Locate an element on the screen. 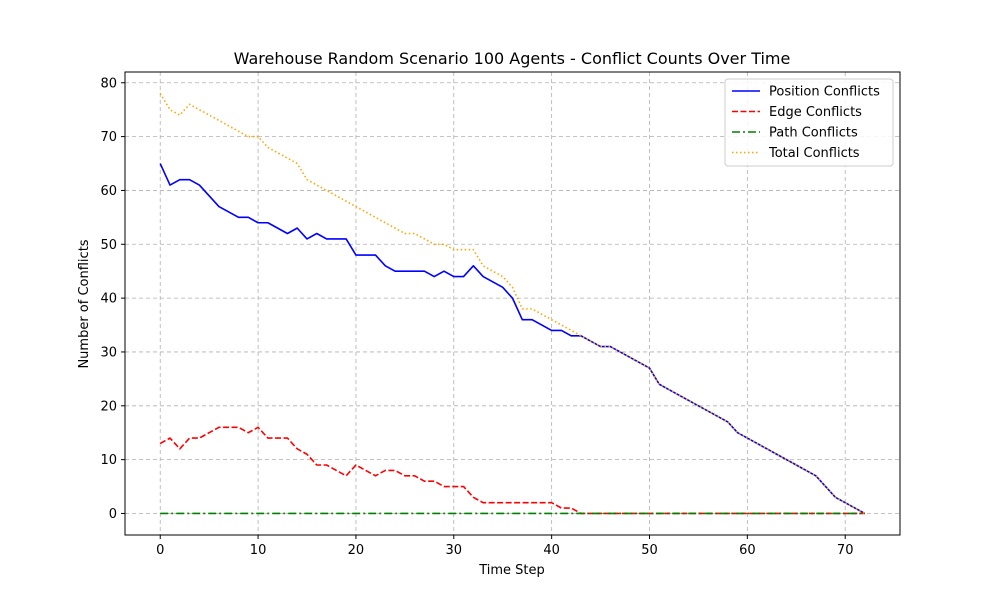 The width and height of the screenshot is (1000, 600). legend-label: Position Conflicts is located at coordinates (824, 92).